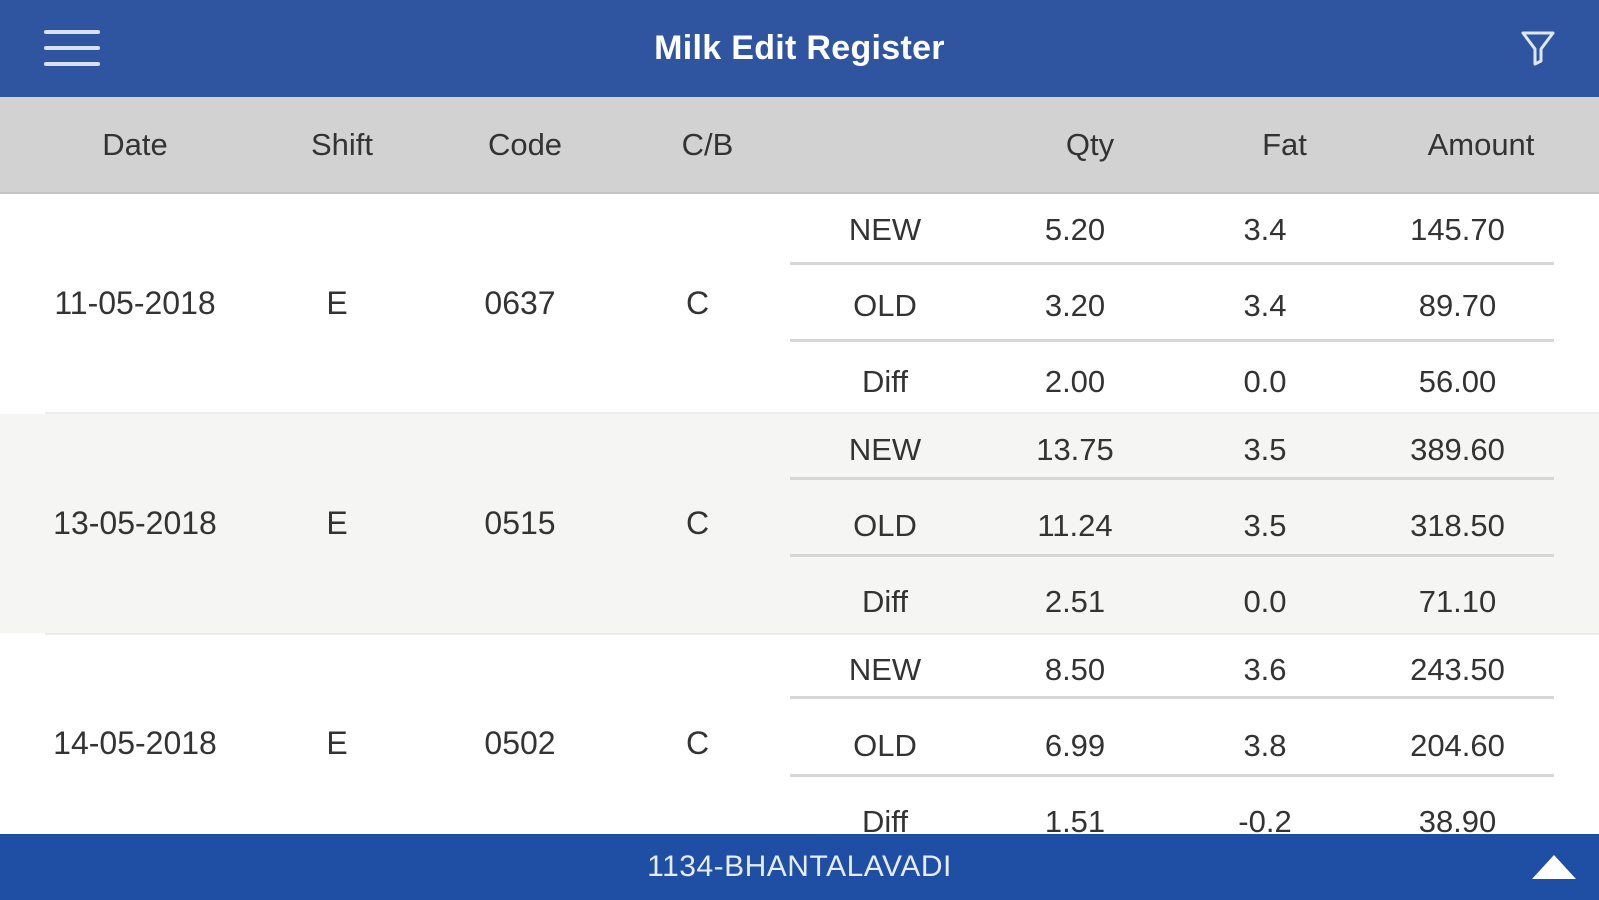 This screenshot has width=1599, height=900. What do you see at coordinates (1075, 745) in the screenshot?
I see `line-qty: 6.99` at bounding box center [1075, 745].